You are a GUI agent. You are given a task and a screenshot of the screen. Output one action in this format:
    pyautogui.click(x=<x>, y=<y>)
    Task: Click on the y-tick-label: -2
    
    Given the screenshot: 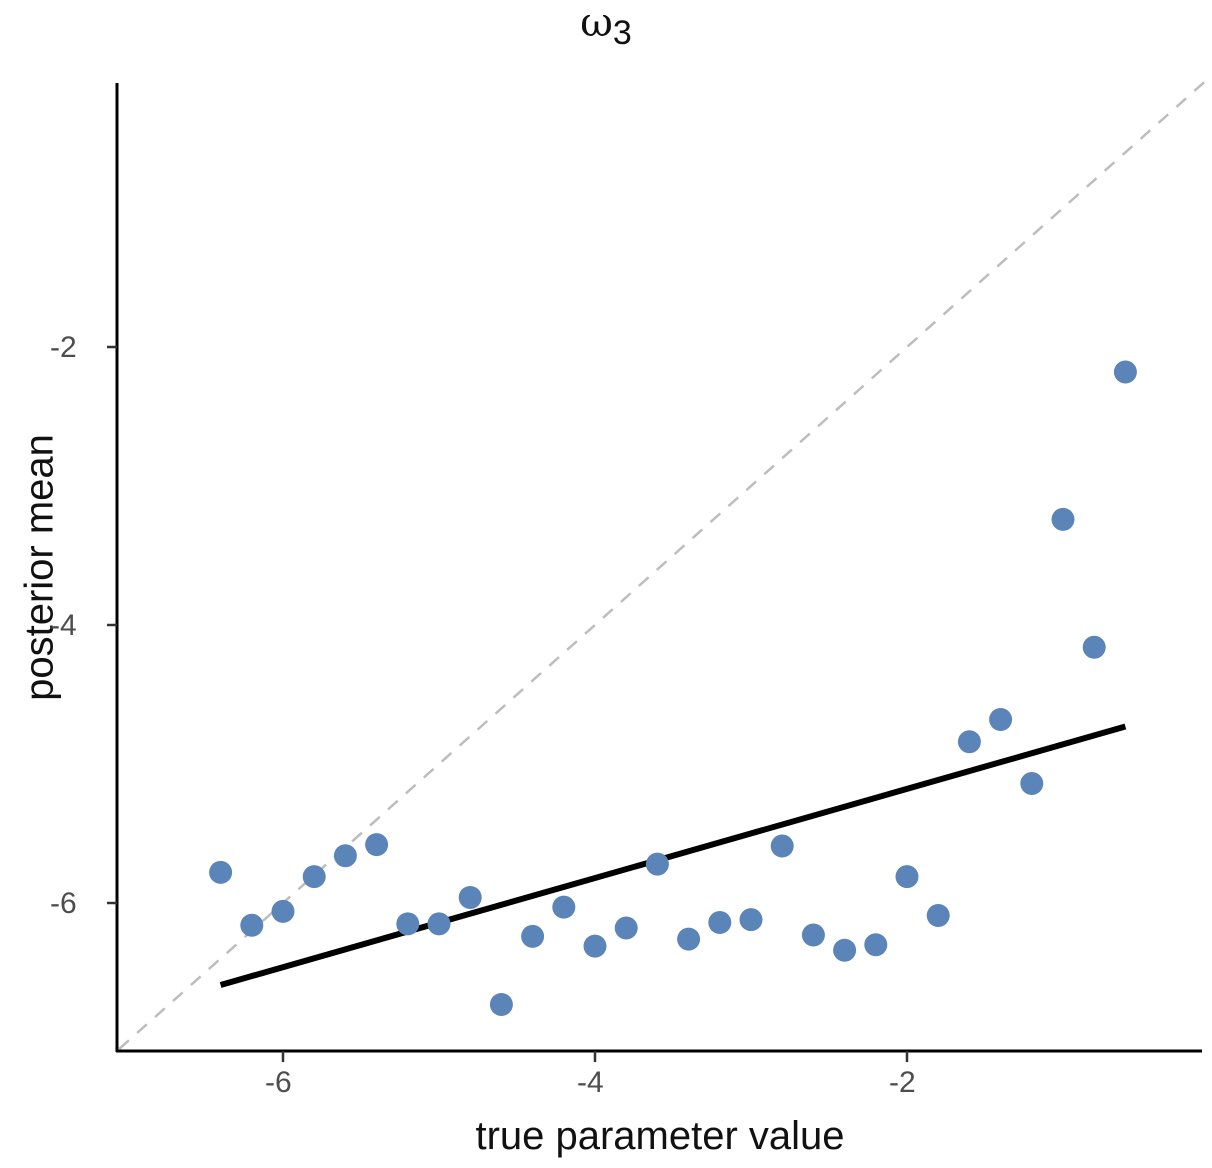 What is the action you would take?
    pyautogui.click(x=63, y=347)
    